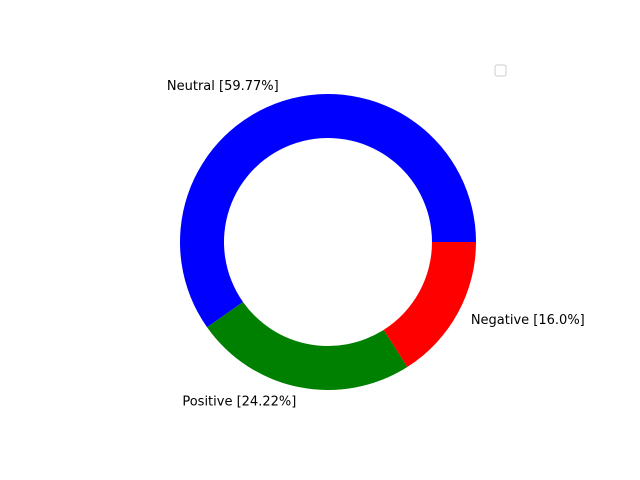 Image resolution: width=640 pixels, height=480 pixels. What do you see at coordinates (500, 70) in the screenshot?
I see `legend-box` at bounding box center [500, 70].